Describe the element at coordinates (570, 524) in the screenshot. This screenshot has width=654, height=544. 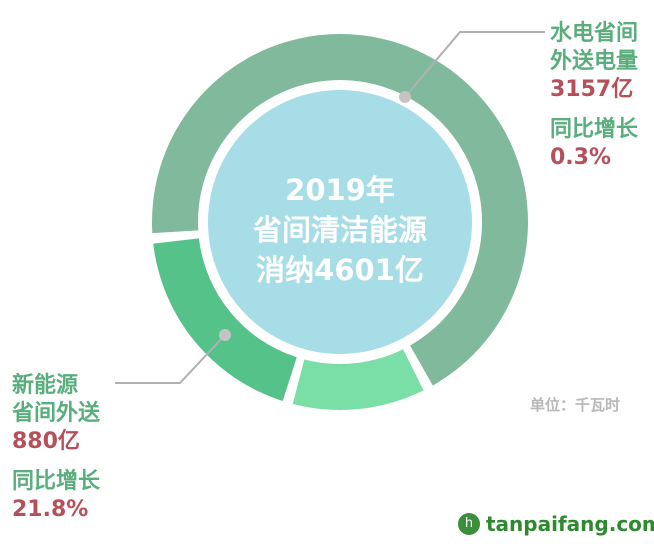
I see `watermark-text: tanpaifang.com` at that location.